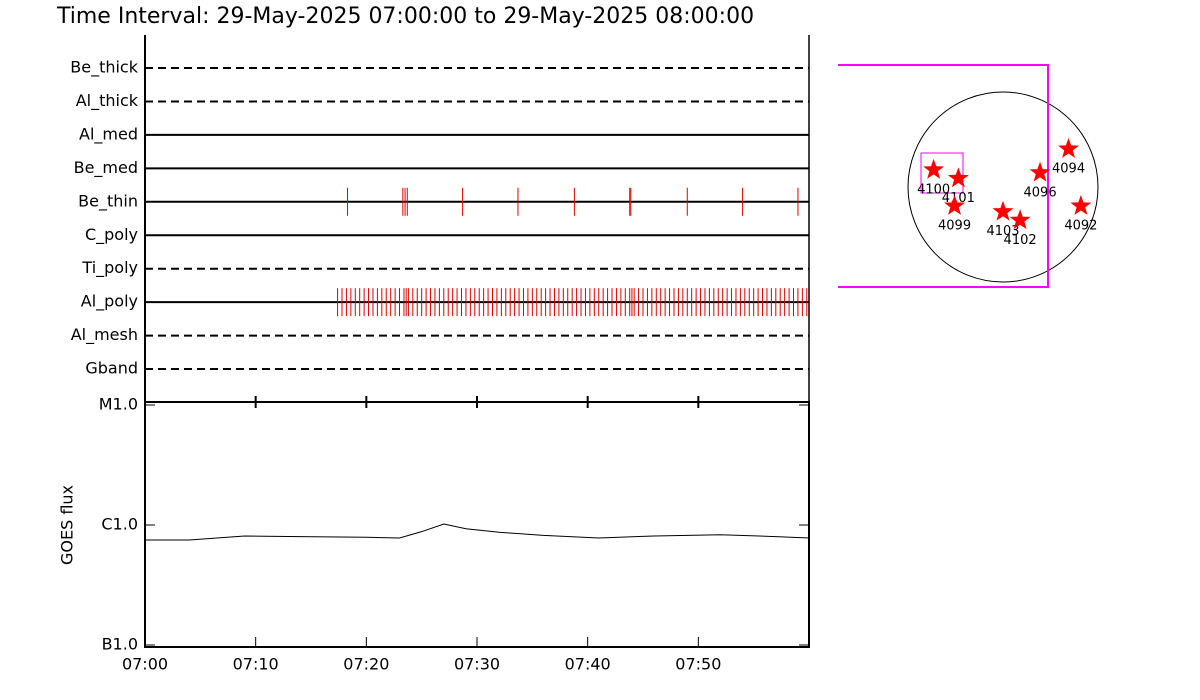  Describe the element at coordinates (109, 302) in the screenshot. I see `filter-label: Al_poly` at that location.